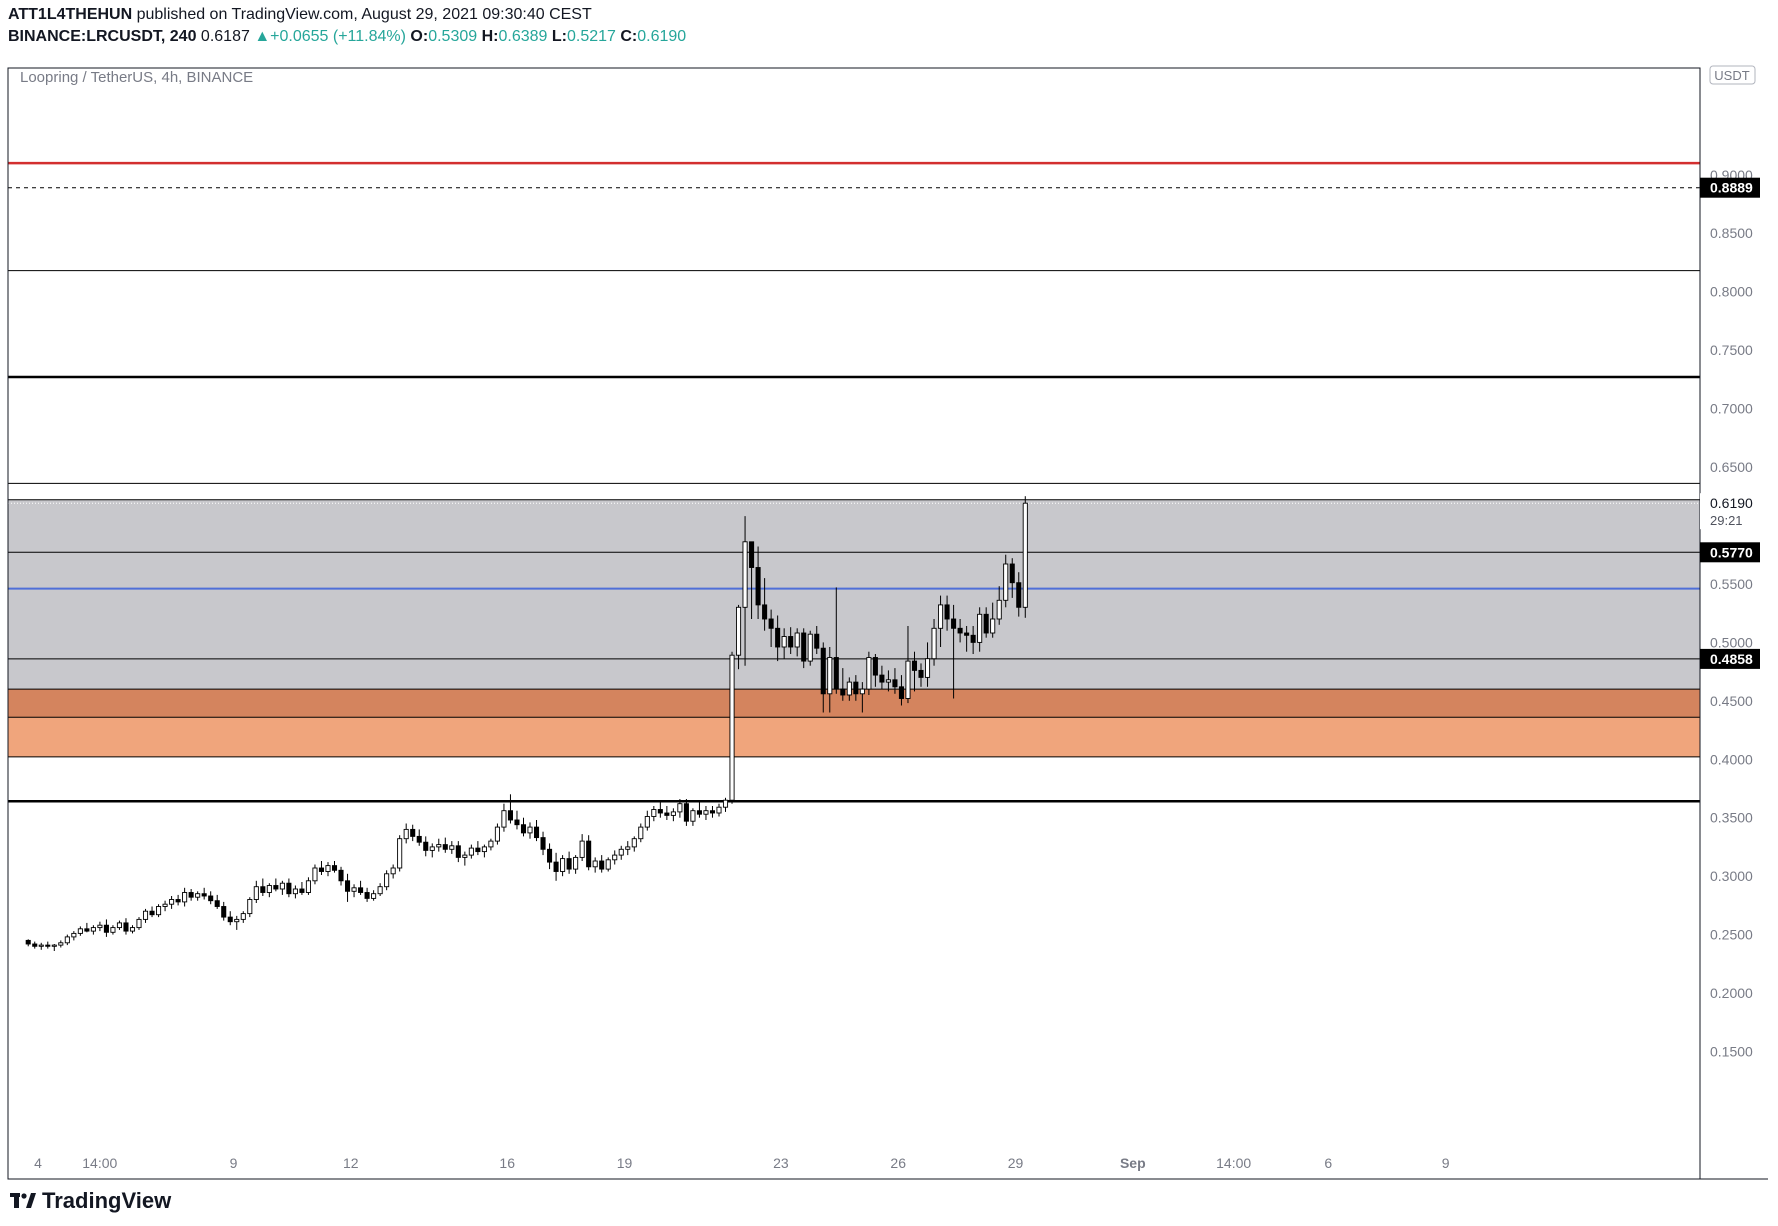 This screenshot has width=1778, height=1226. What do you see at coordinates (90, 1201) in the screenshot?
I see `tradingview-brand: TradingView` at bounding box center [90, 1201].